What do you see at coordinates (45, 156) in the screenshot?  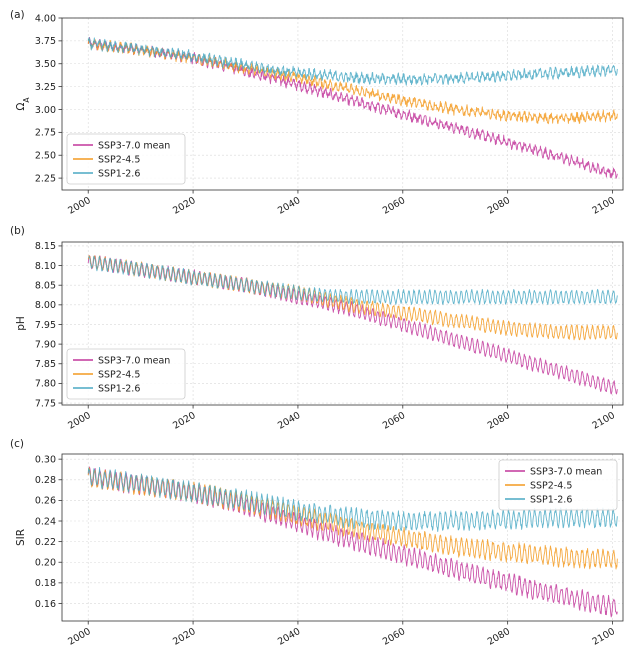 I see `y-tick-label: 2.50` at bounding box center [45, 156].